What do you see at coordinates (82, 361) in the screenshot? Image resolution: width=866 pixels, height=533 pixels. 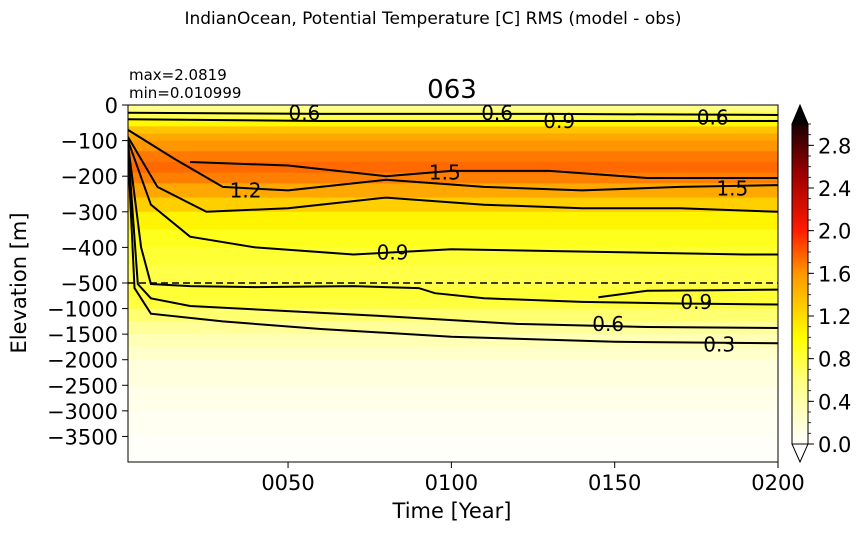 I see `y-tick-label: −2000` at bounding box center [82, 361].